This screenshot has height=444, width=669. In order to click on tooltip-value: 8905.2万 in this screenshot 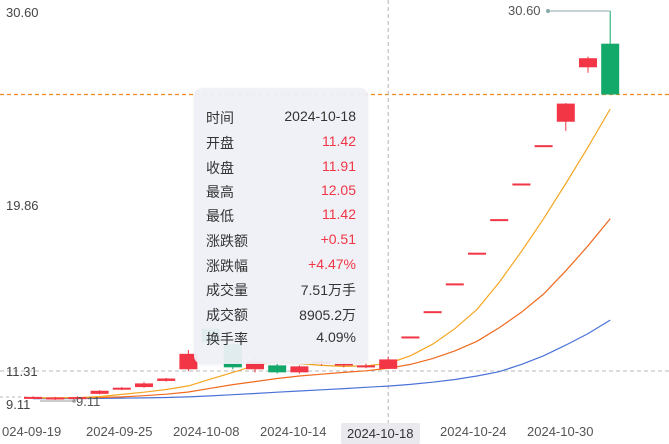, I will do `click(327, 315)`.